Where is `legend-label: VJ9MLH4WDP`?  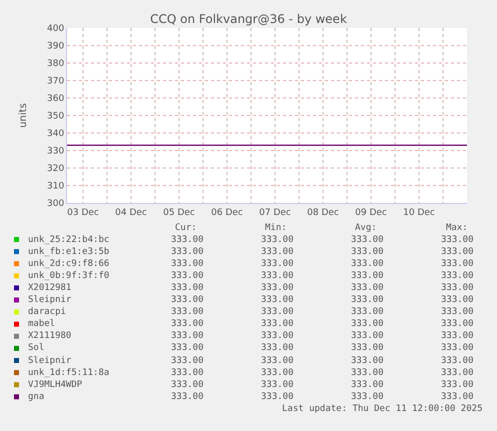 legend-label: VJ9MLH4WDP is located at coordinates (55, 385).